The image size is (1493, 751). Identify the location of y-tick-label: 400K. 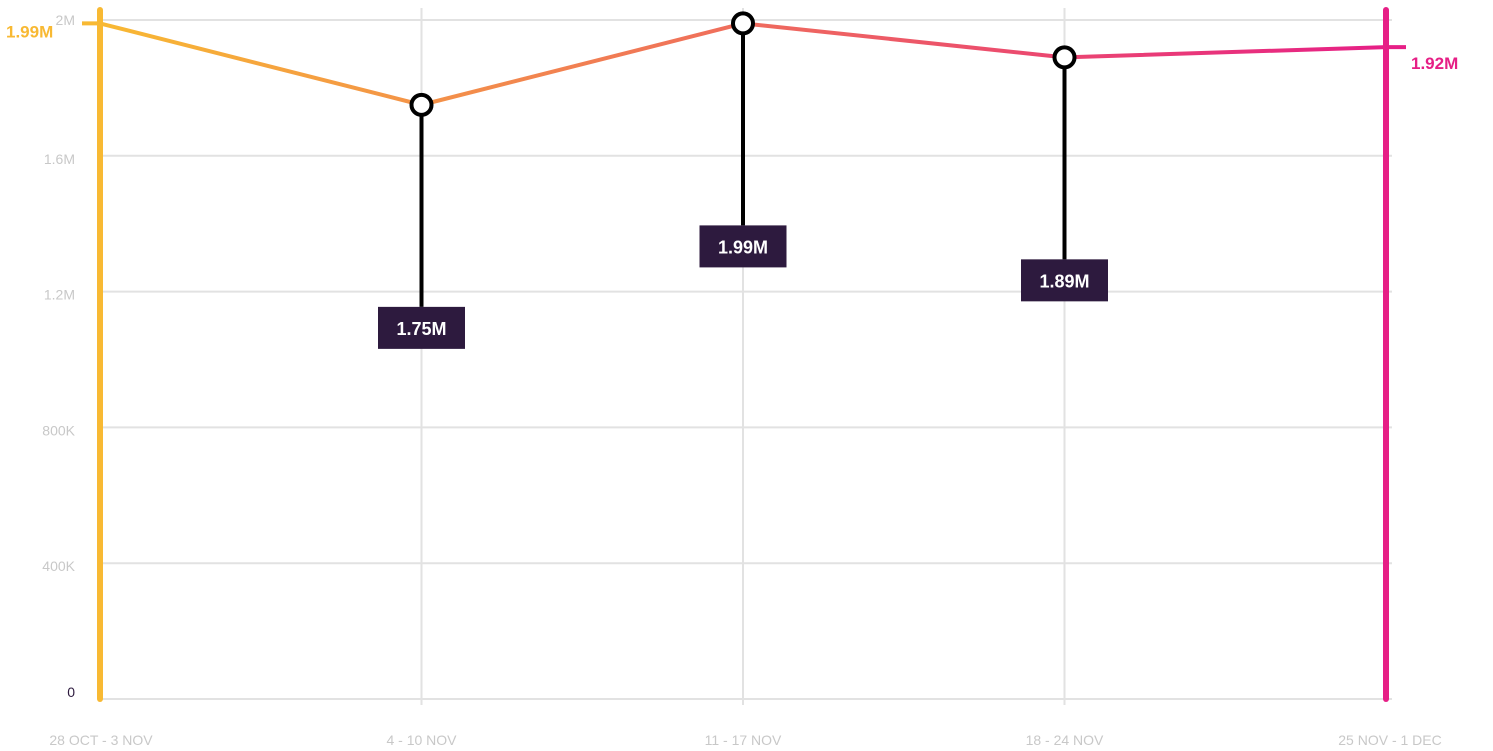
(58, 566).